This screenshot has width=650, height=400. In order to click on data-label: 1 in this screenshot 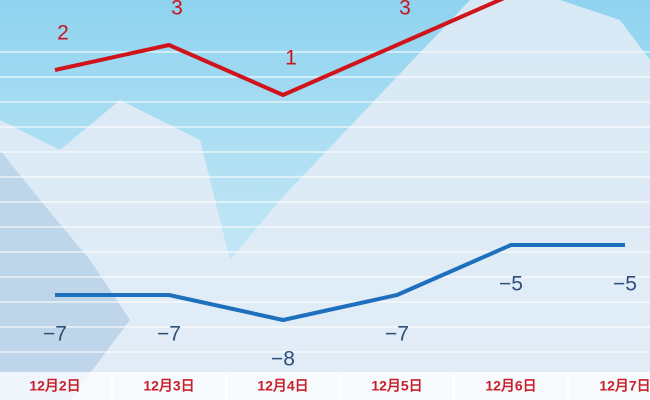, I will do `click(291, 58)`.